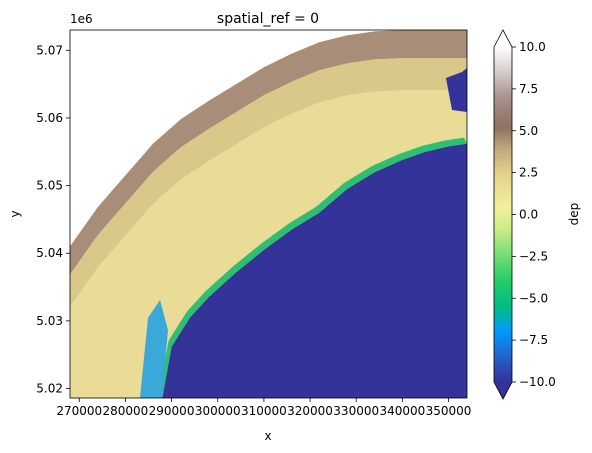 This screenshot has height=453, width=592. Describe the element at coordinates (533, 298) in the screenshot. I see `colorbar-tick-label: −5.0` at that location.